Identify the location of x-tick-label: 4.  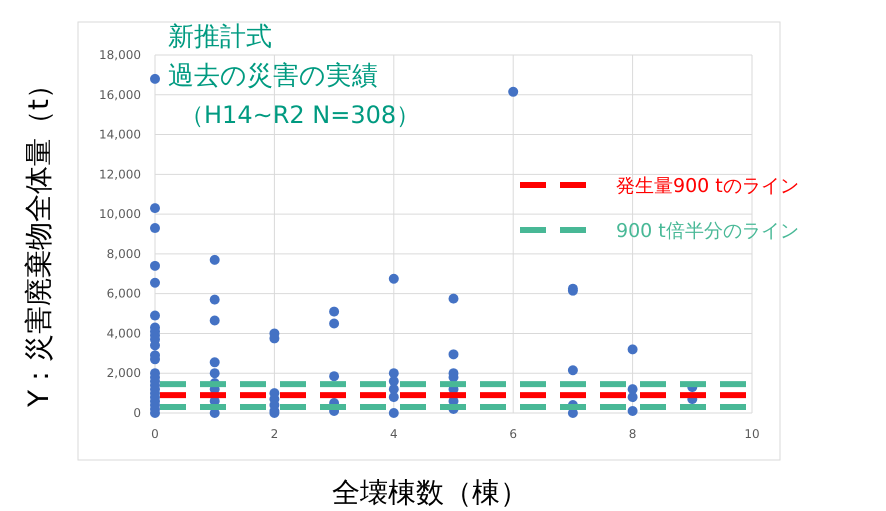
(394, 434).